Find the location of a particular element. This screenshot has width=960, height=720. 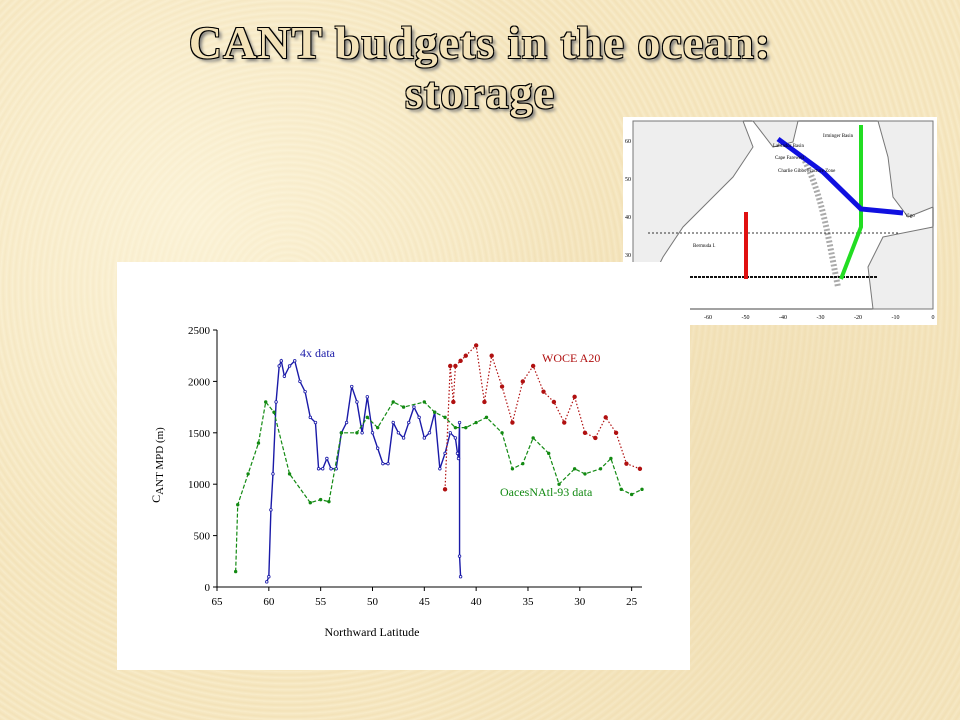

slide-title: CANT budgets in the ocean: is located at coordinates (480, 42).